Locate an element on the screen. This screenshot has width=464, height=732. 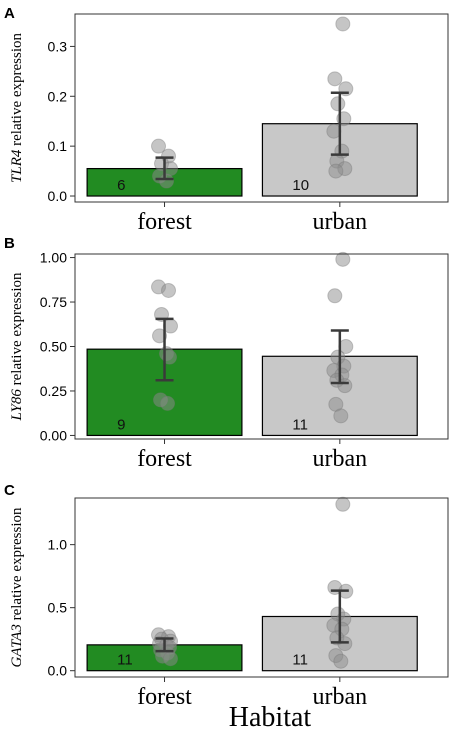
y-tick-label: 0.25 is located at coordinates (53, 391).